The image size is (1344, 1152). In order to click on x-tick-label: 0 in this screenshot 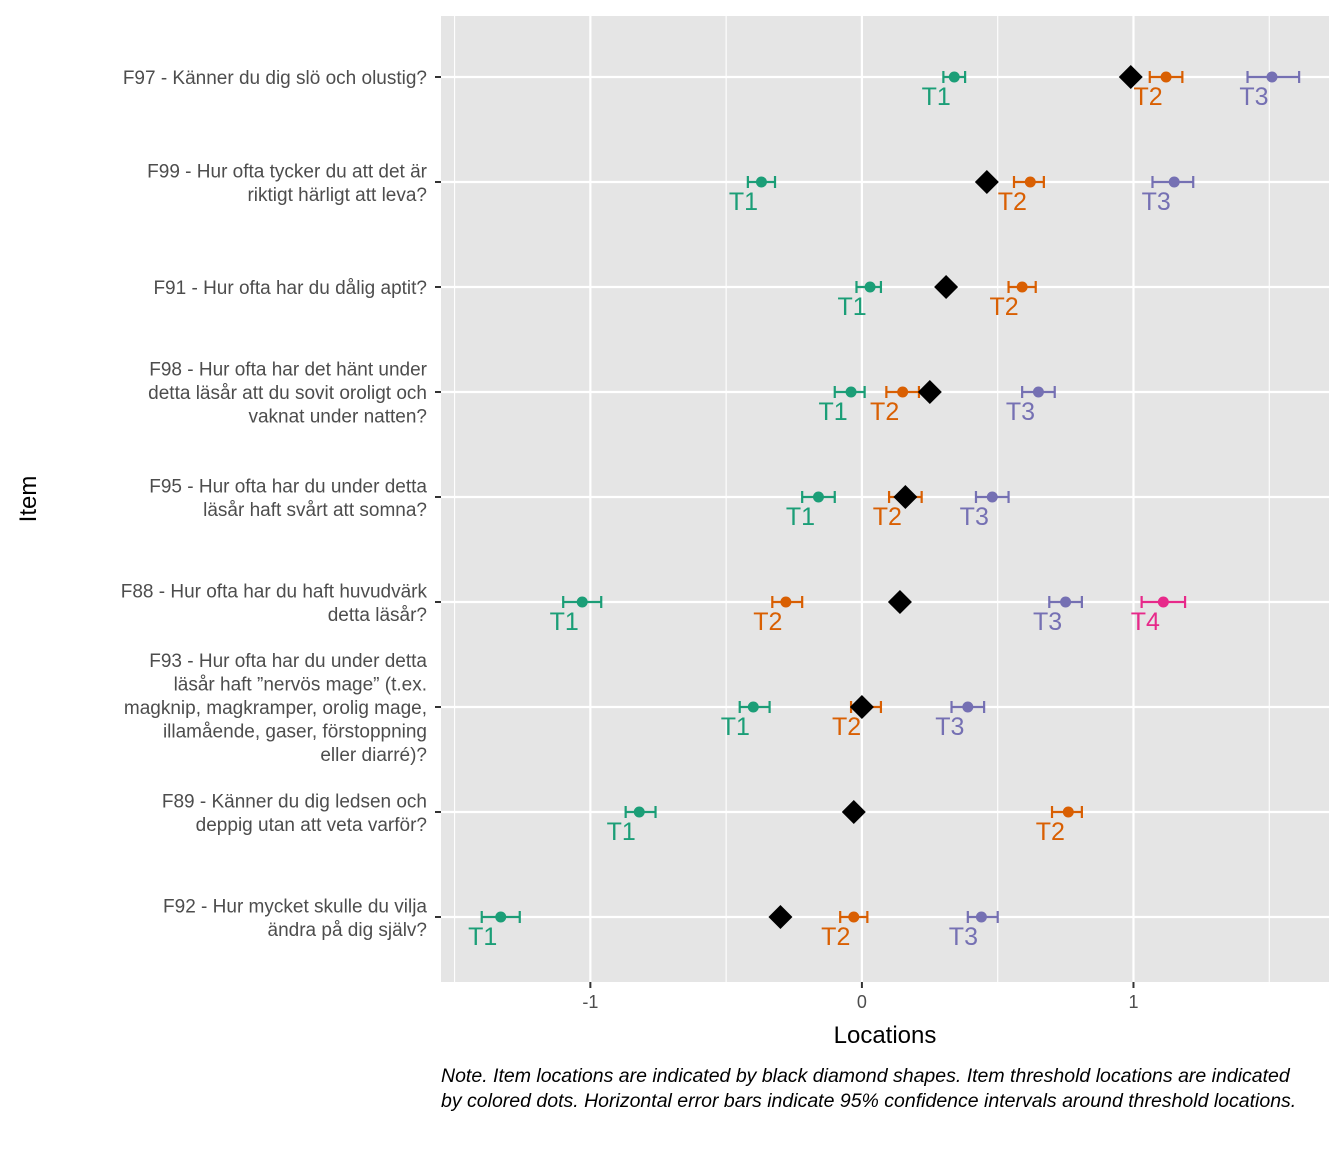, I will do `click(862, 1002)`.